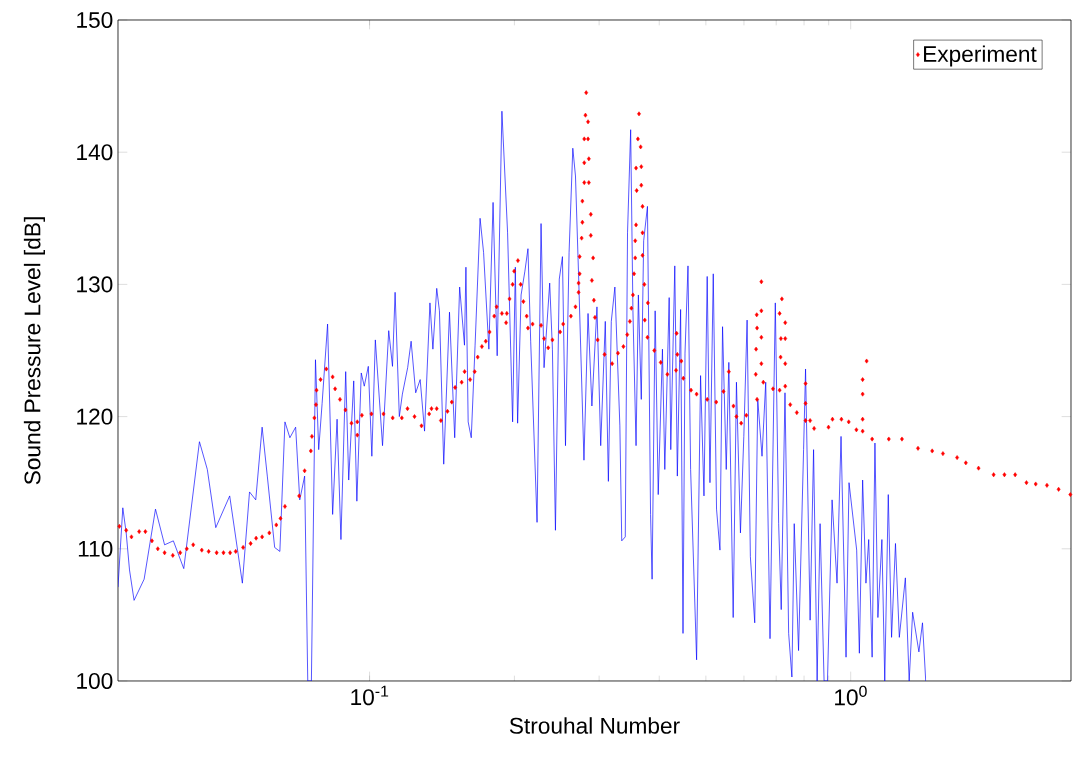  Describe the element at coordinates (95, 548) in the screenshot. I see `y-tick-label: 110` at that location.